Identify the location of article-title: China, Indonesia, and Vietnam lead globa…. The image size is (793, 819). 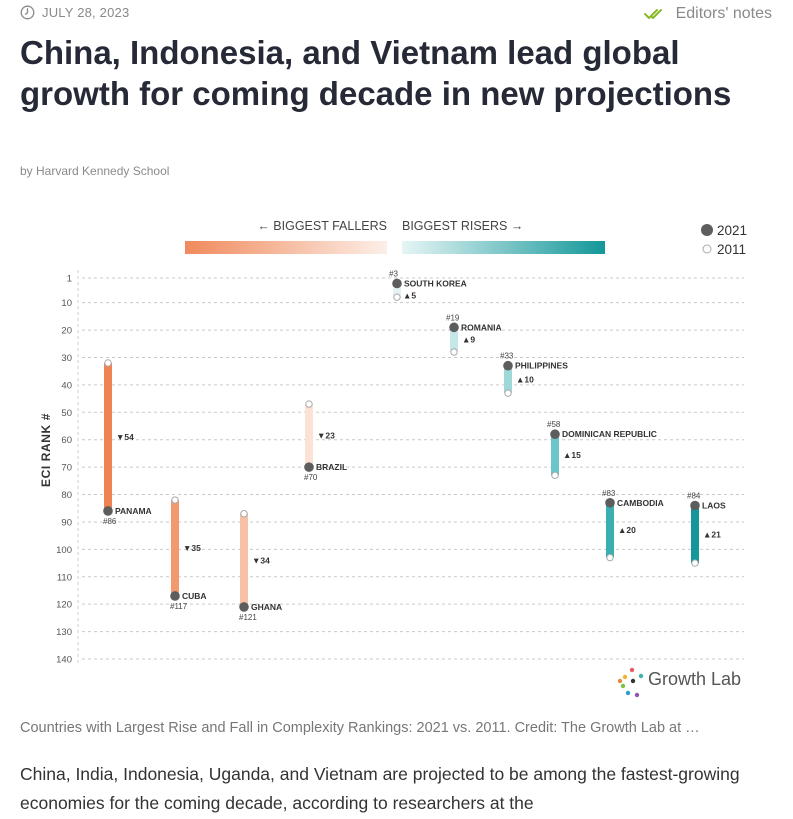
(376, 73).